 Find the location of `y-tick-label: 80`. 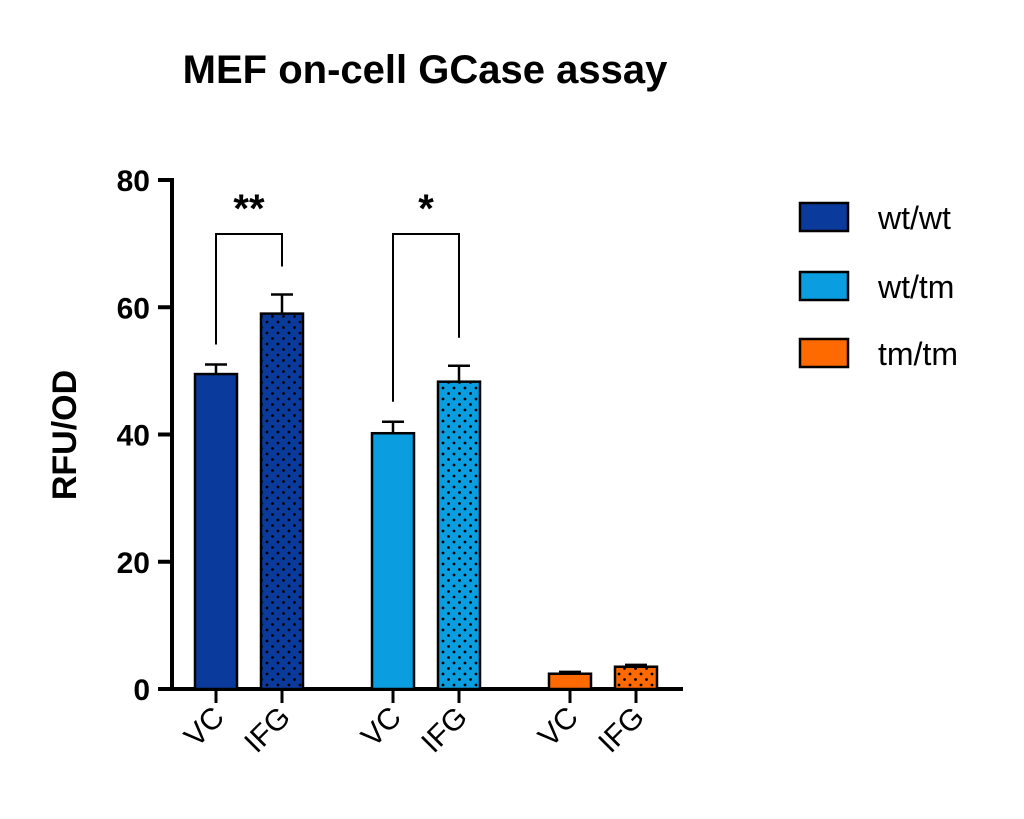

y-tick-label: 80 is located at coordinates (133, 181).